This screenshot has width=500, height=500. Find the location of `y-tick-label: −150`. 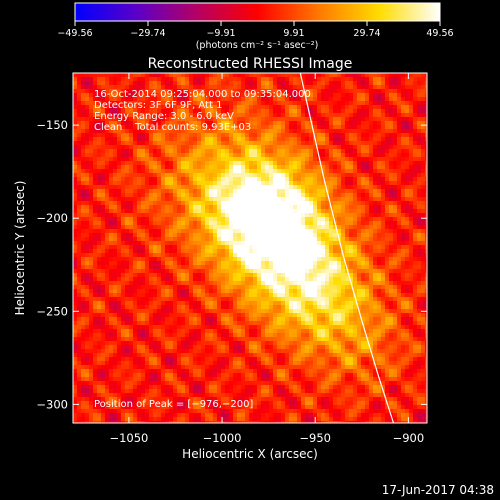

y-tick-label: −150 is located at coordinates (52, 125).